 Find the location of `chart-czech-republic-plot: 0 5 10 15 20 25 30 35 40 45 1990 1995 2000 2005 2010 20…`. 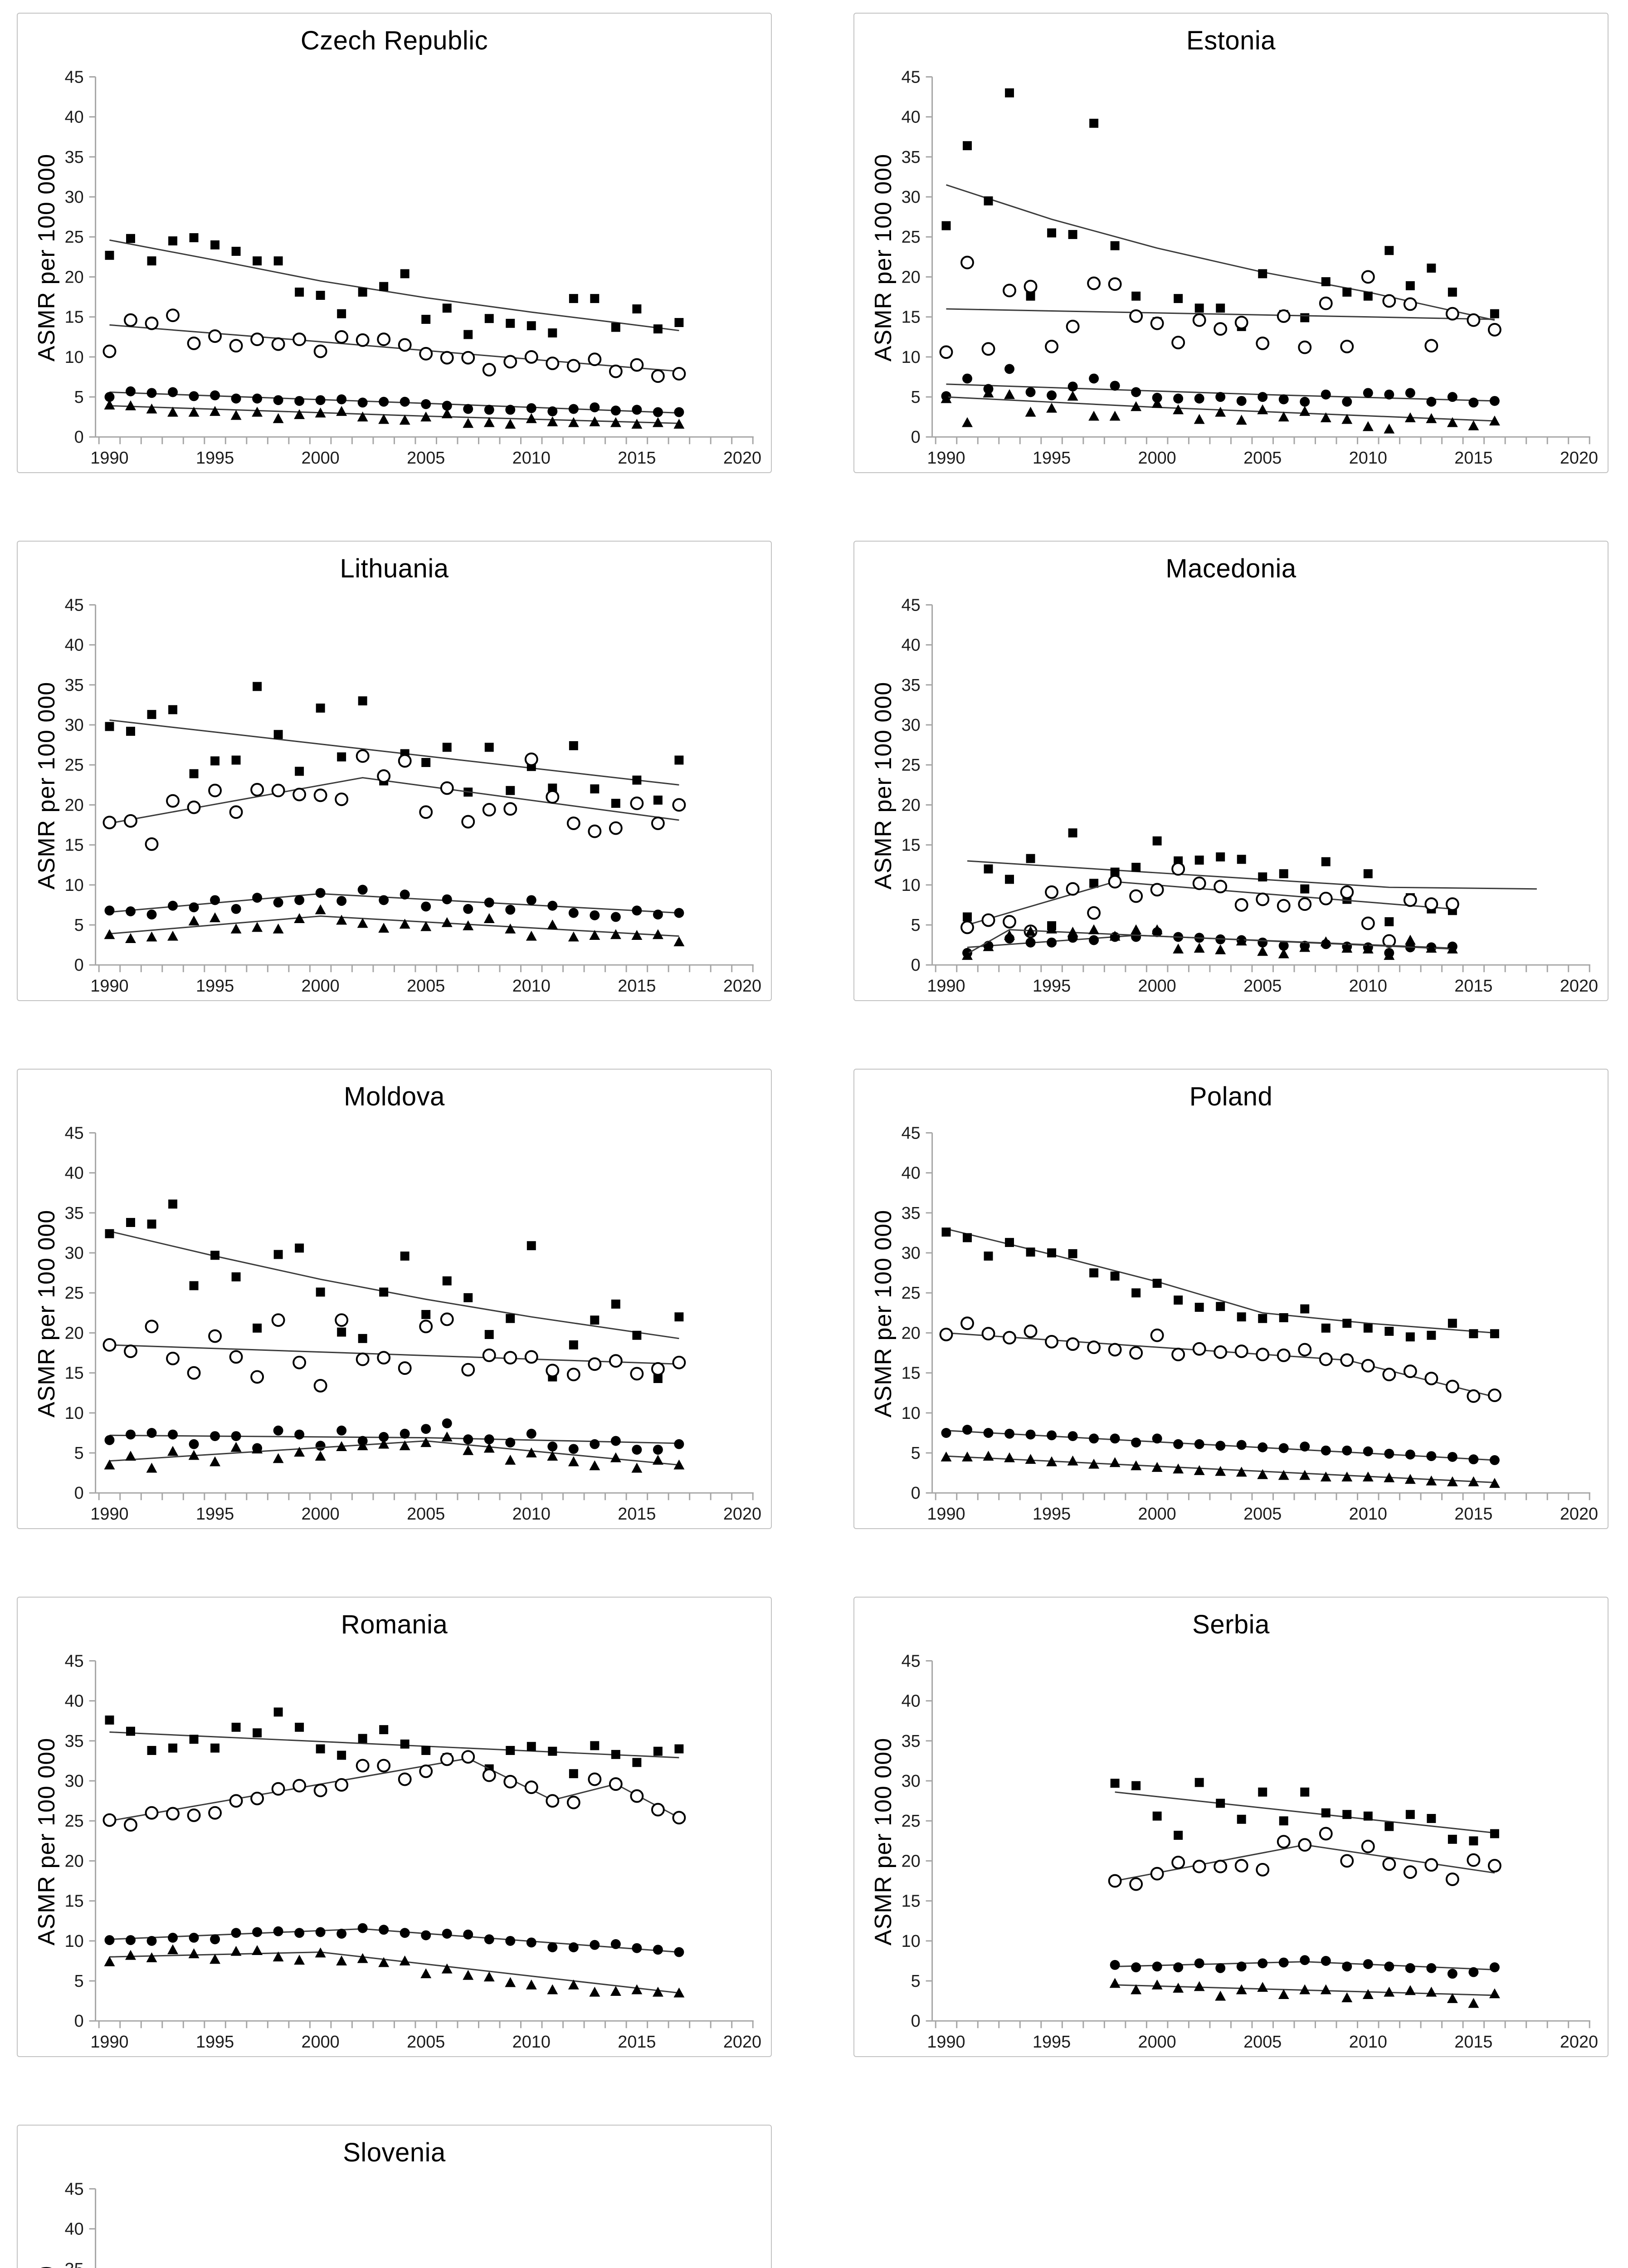

chart-czech-republic-plot: 0 5 10 15 20 25 30 35 40 45 1990 1995 2000 2005 2010 20… is located at coordinates (413, 268).